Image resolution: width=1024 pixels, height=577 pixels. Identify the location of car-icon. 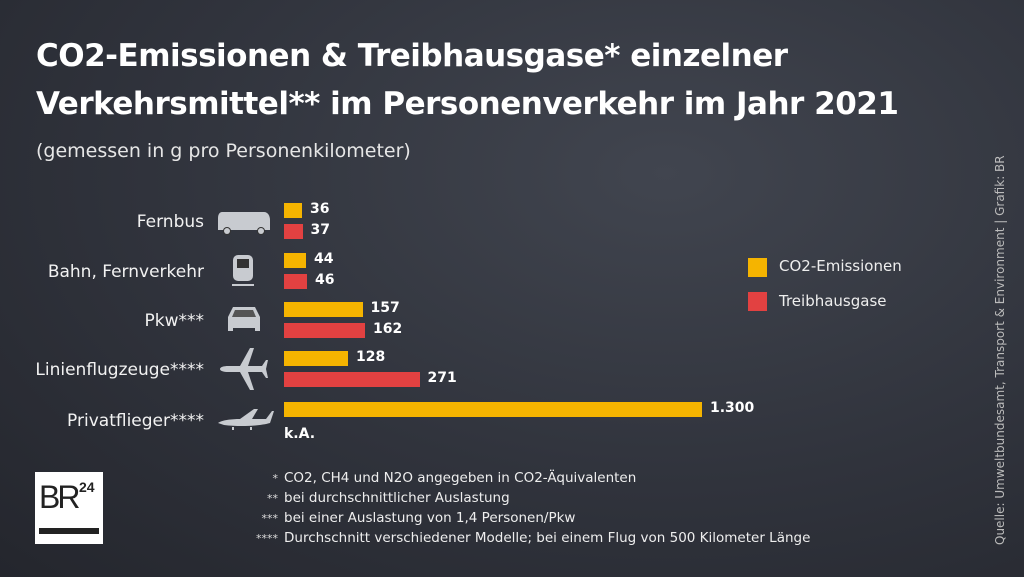
(244, 321).